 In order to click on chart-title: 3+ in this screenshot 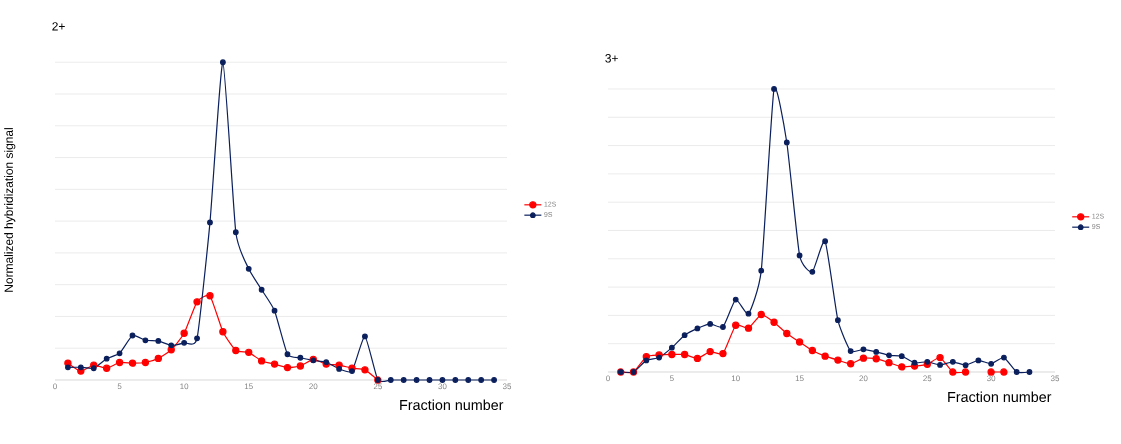, I will do `click(611, 58)`.